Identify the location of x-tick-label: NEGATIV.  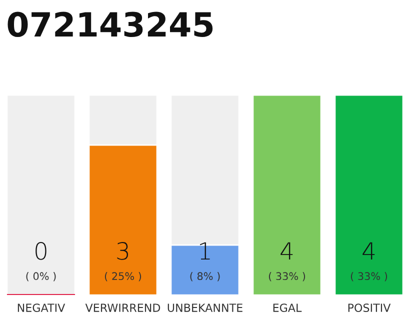
(42, 308).